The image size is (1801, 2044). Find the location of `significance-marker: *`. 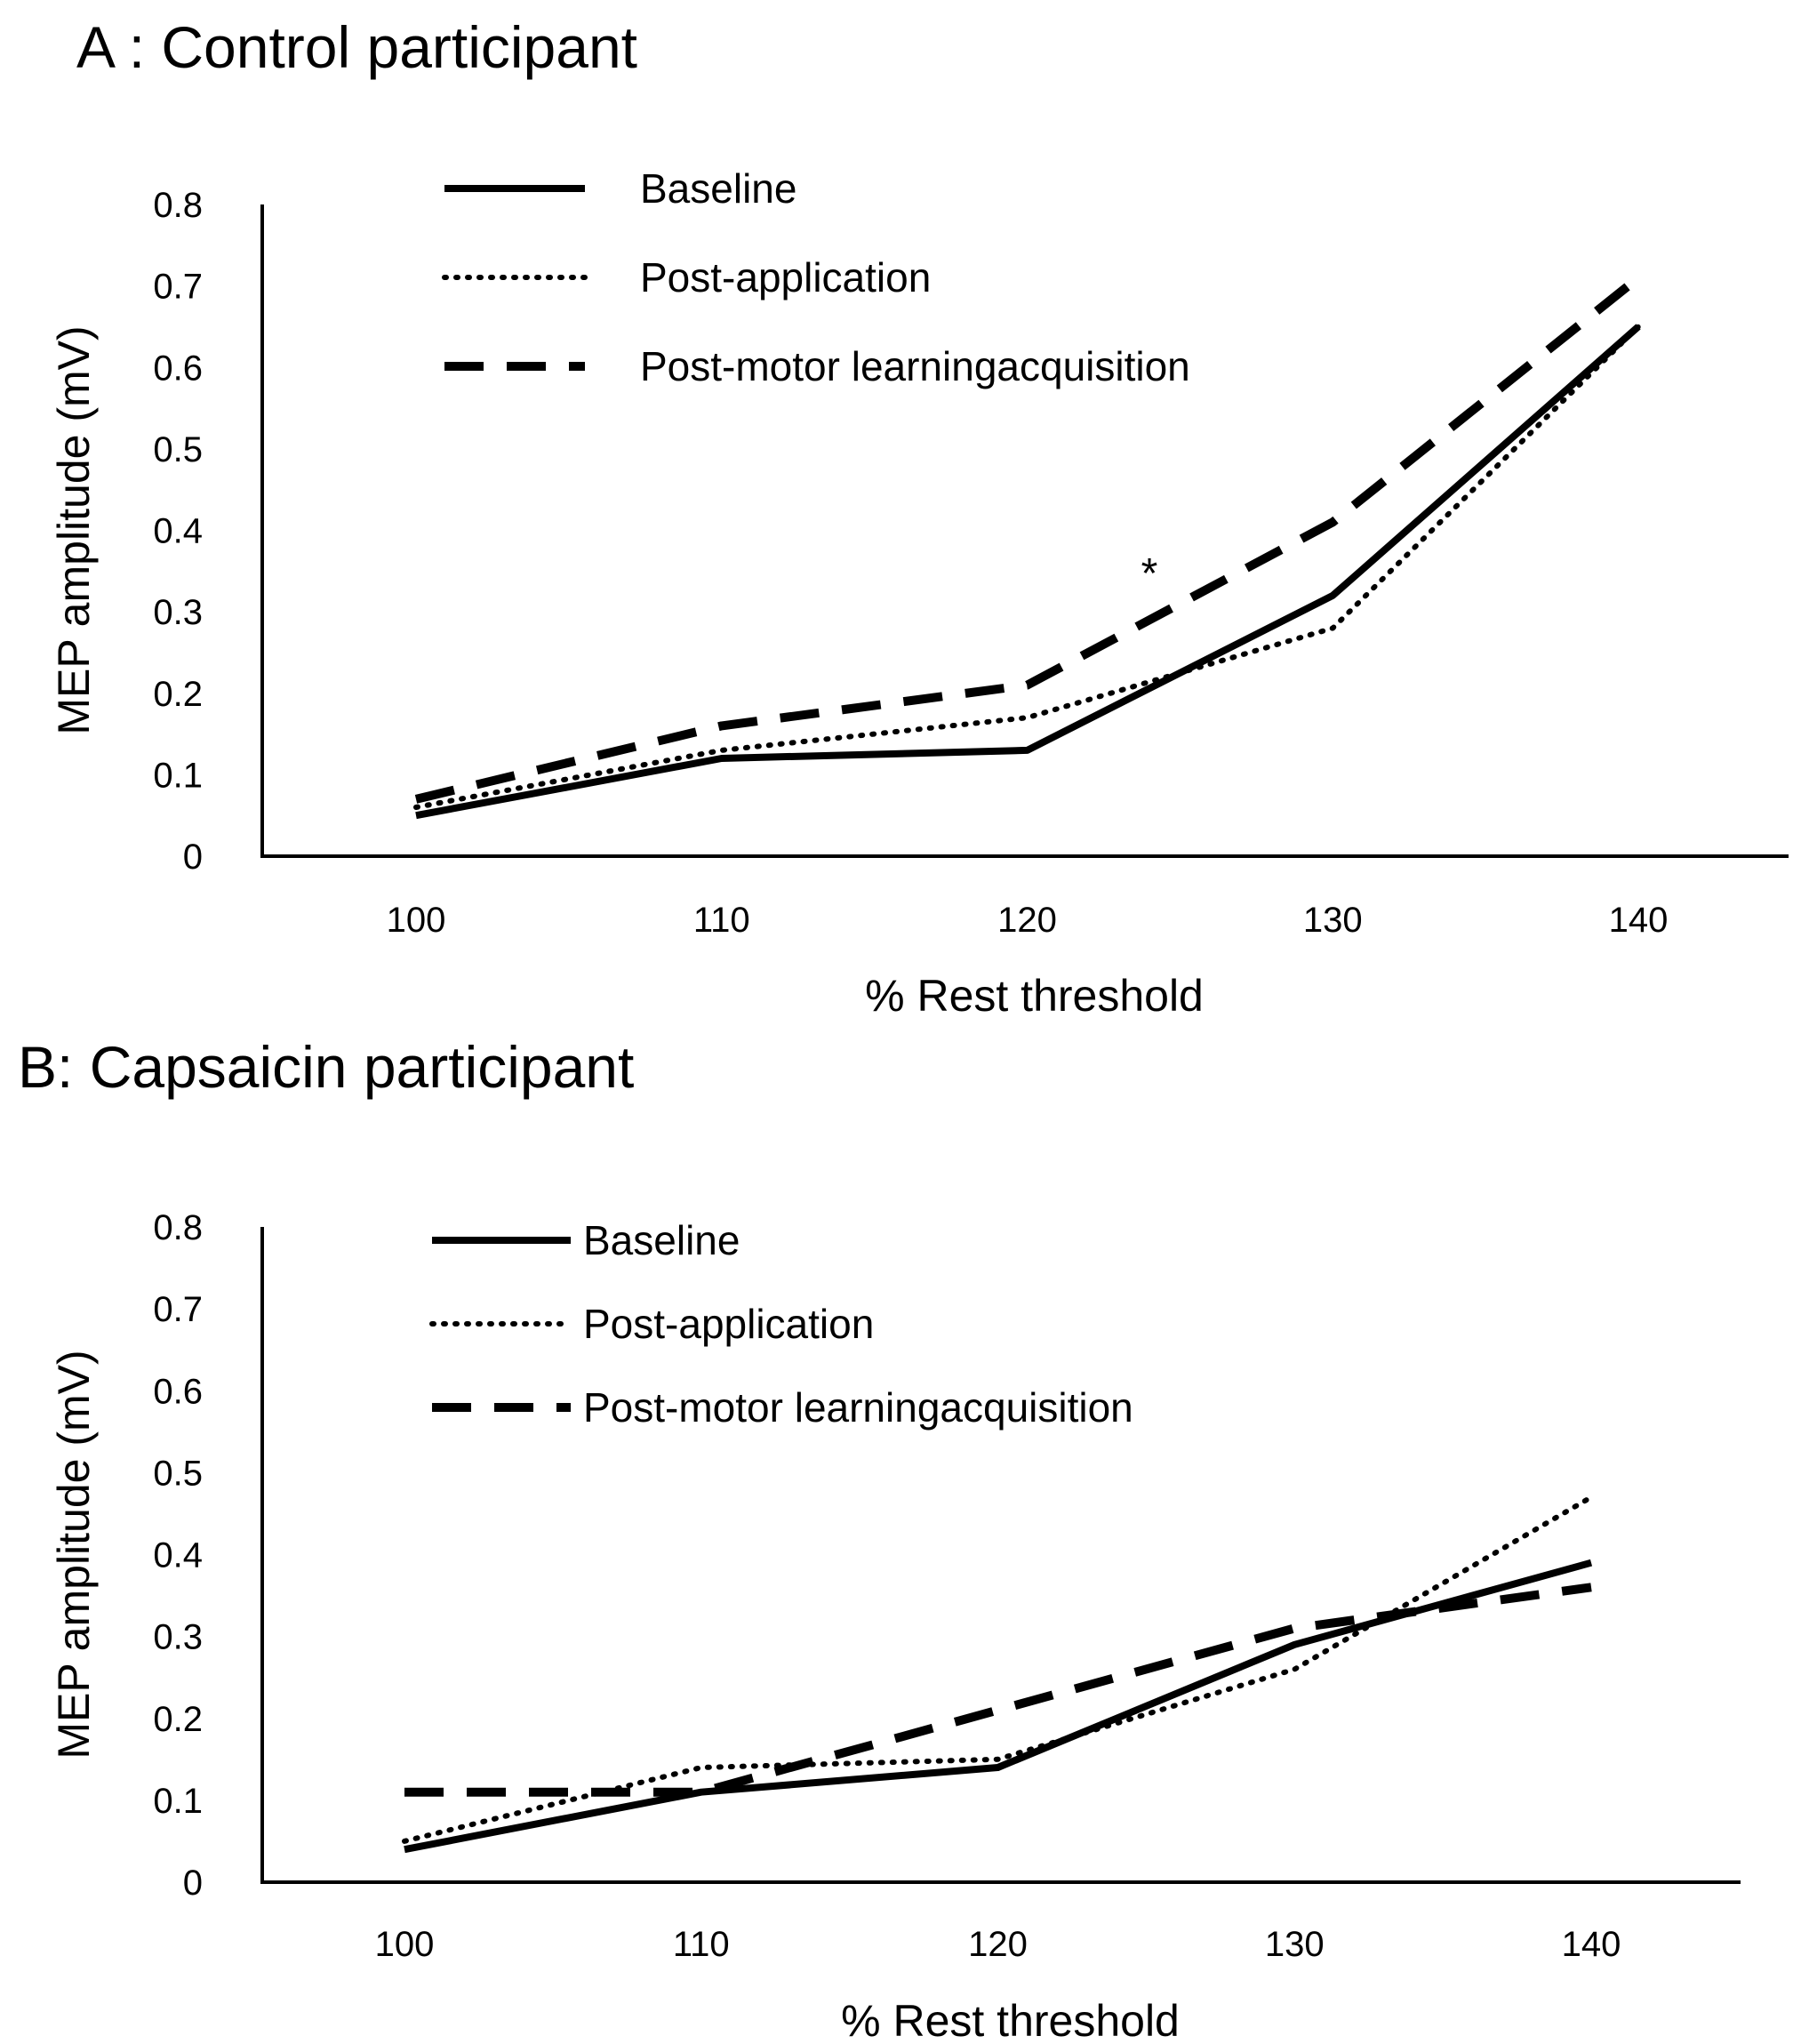

significance-marker: * is located at coordinates (1149, 573).